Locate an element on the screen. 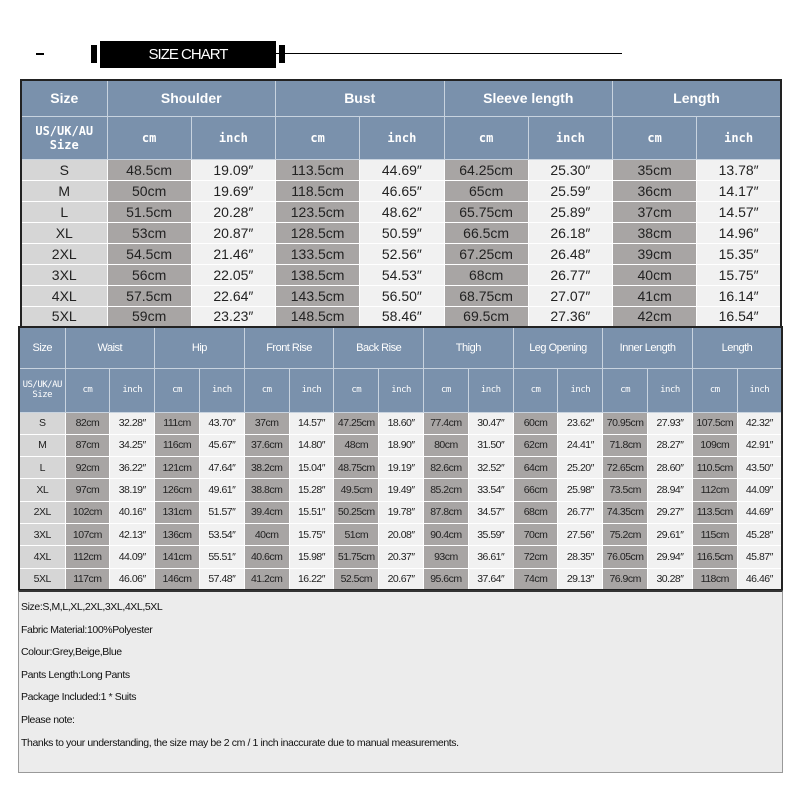  cm-value-cell: 41.2cm is located at coordinates (266, 579).